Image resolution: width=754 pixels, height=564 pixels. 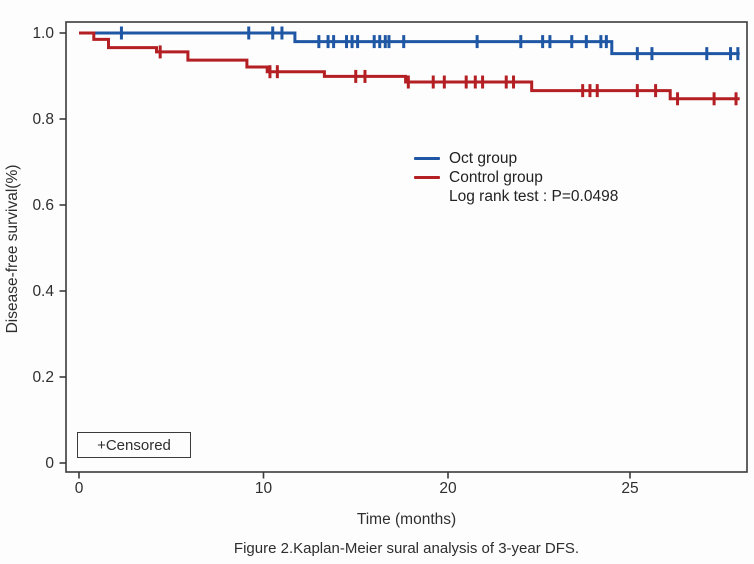 What do you see at coordinates (43, 205) in the screenshot?
I see `y-tick-label: 0.6` at bounding box center [43, 205].